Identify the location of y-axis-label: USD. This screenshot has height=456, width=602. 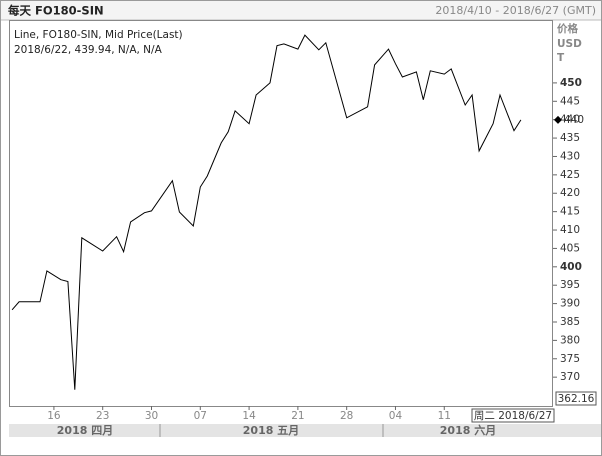
(569, 44).